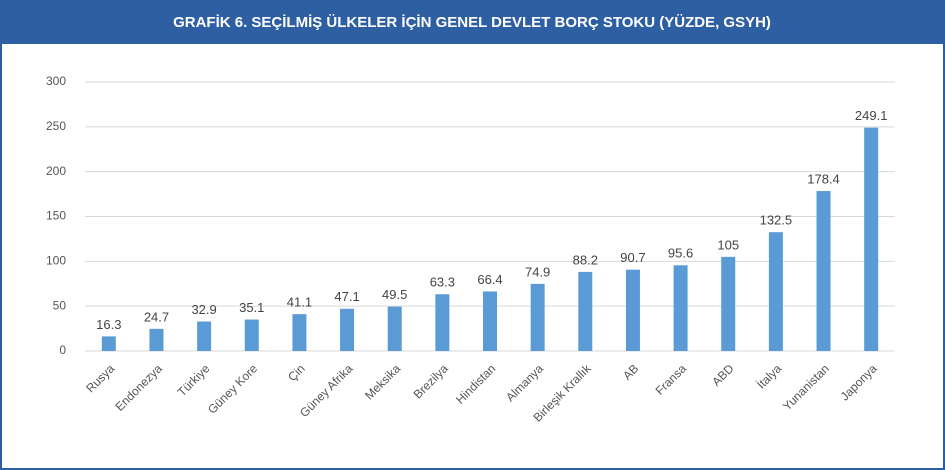  I want to click on value-label: 132.5, so click(776, 220).